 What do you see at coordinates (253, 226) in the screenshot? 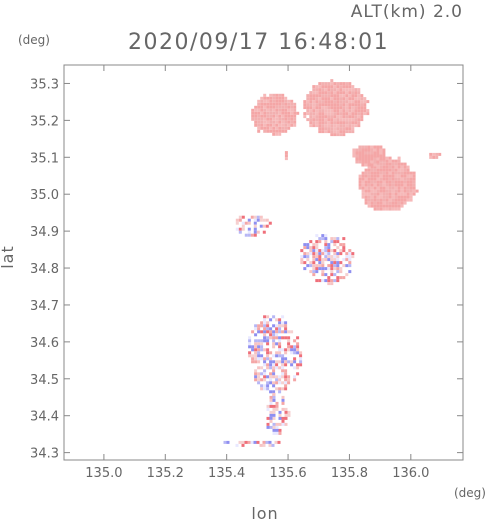
I see `echo-region-mid-west-scatter` at bounding box center [253, 226].